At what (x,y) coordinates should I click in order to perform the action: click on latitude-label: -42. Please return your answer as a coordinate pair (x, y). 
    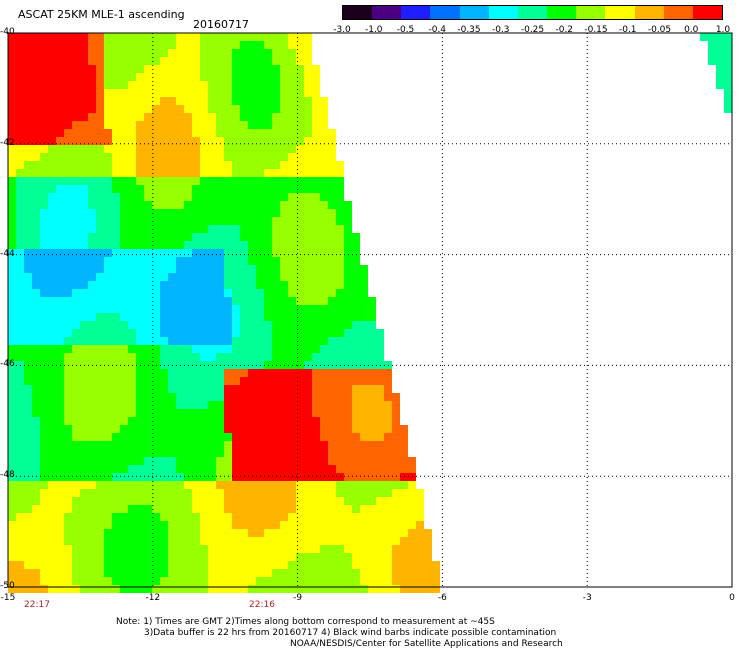
    Looking at the image, I should click on (7, 142).